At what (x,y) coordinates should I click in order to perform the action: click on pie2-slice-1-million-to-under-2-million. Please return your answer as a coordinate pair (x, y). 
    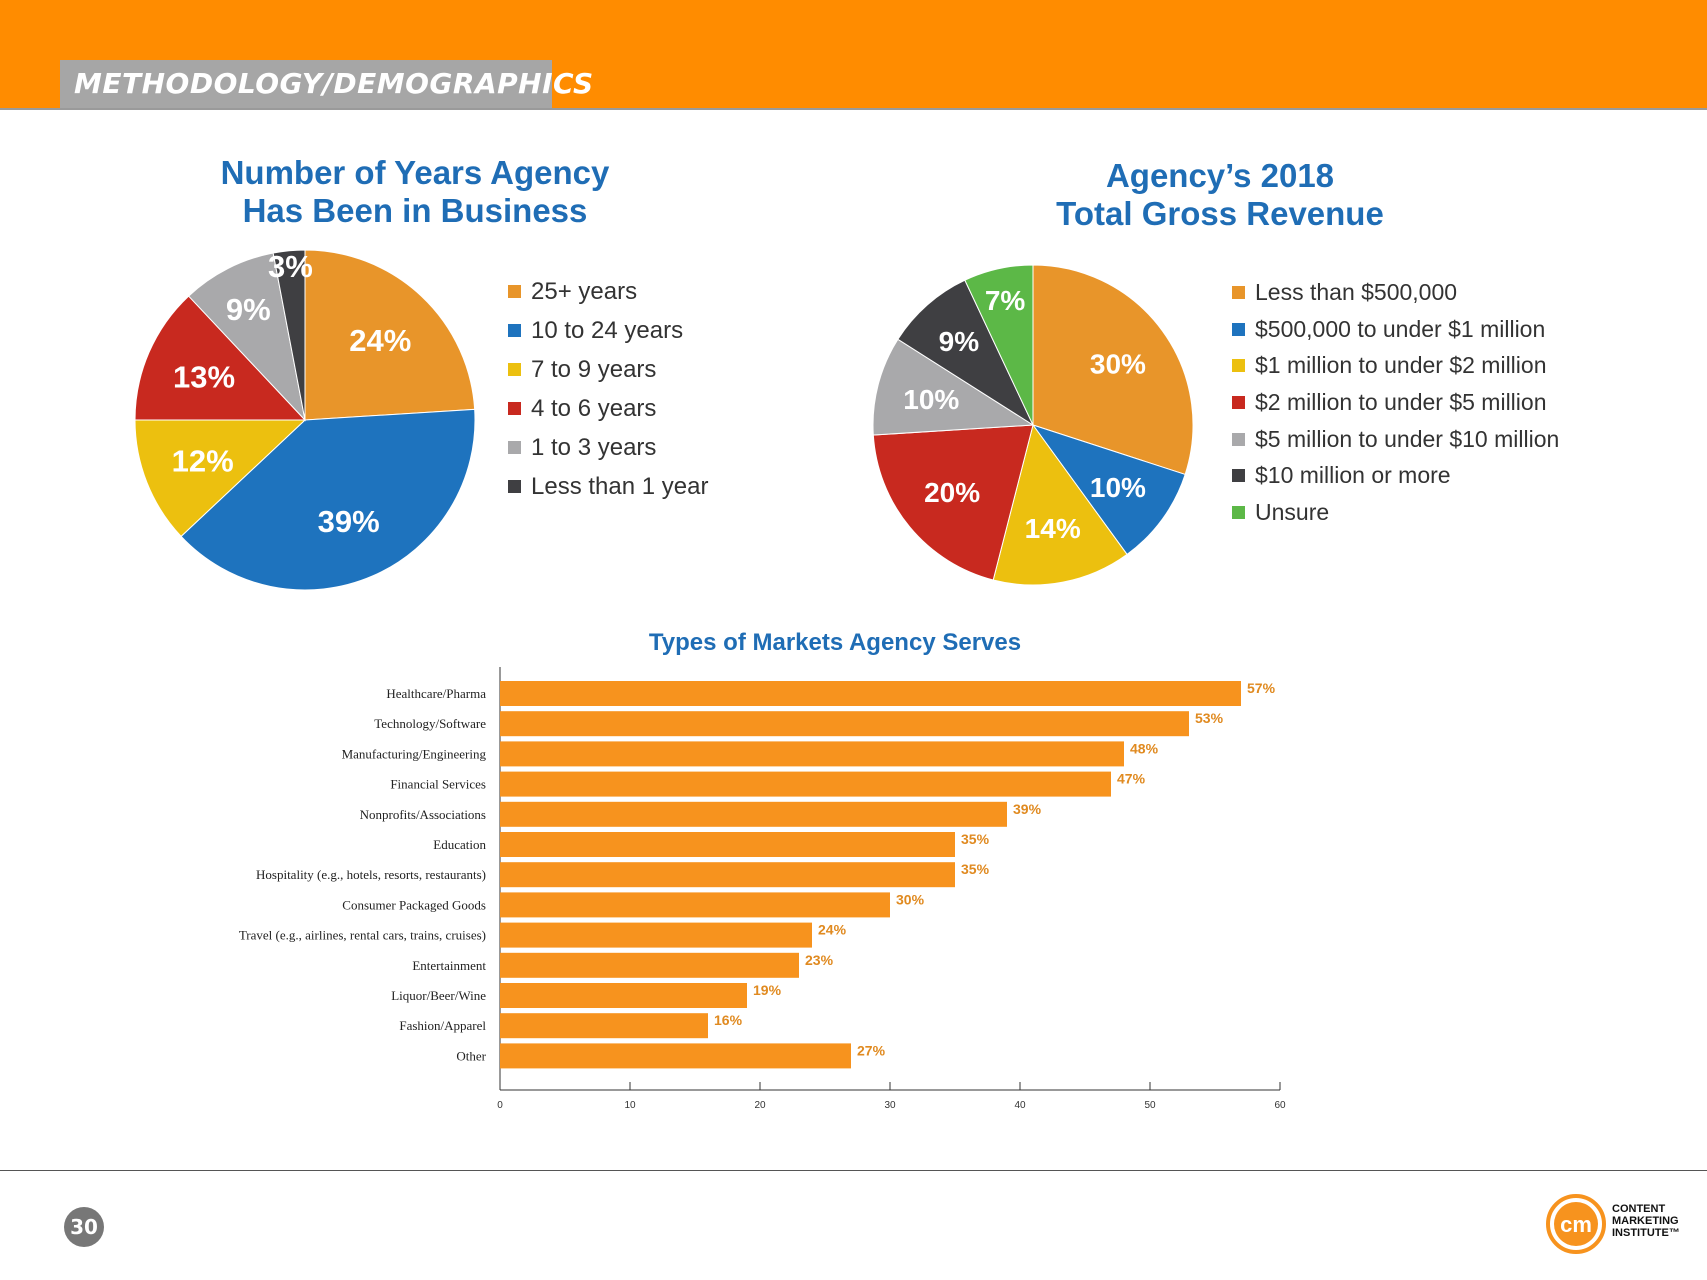
    Looking at the image, I should click on (1060, 504).